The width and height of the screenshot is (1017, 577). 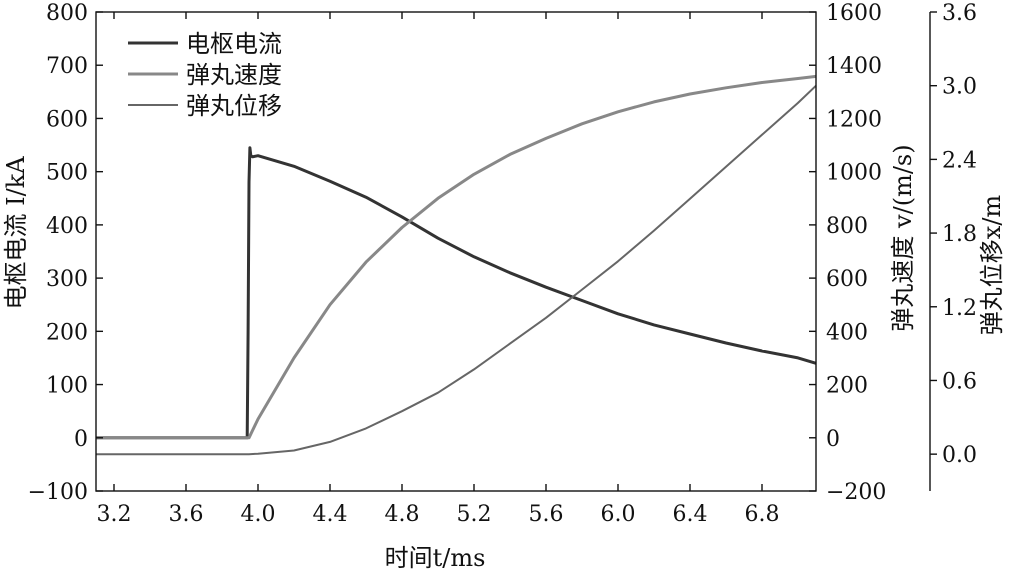 I want to click on y-velocity-tick-label: 0, so click(x=833, y=439).